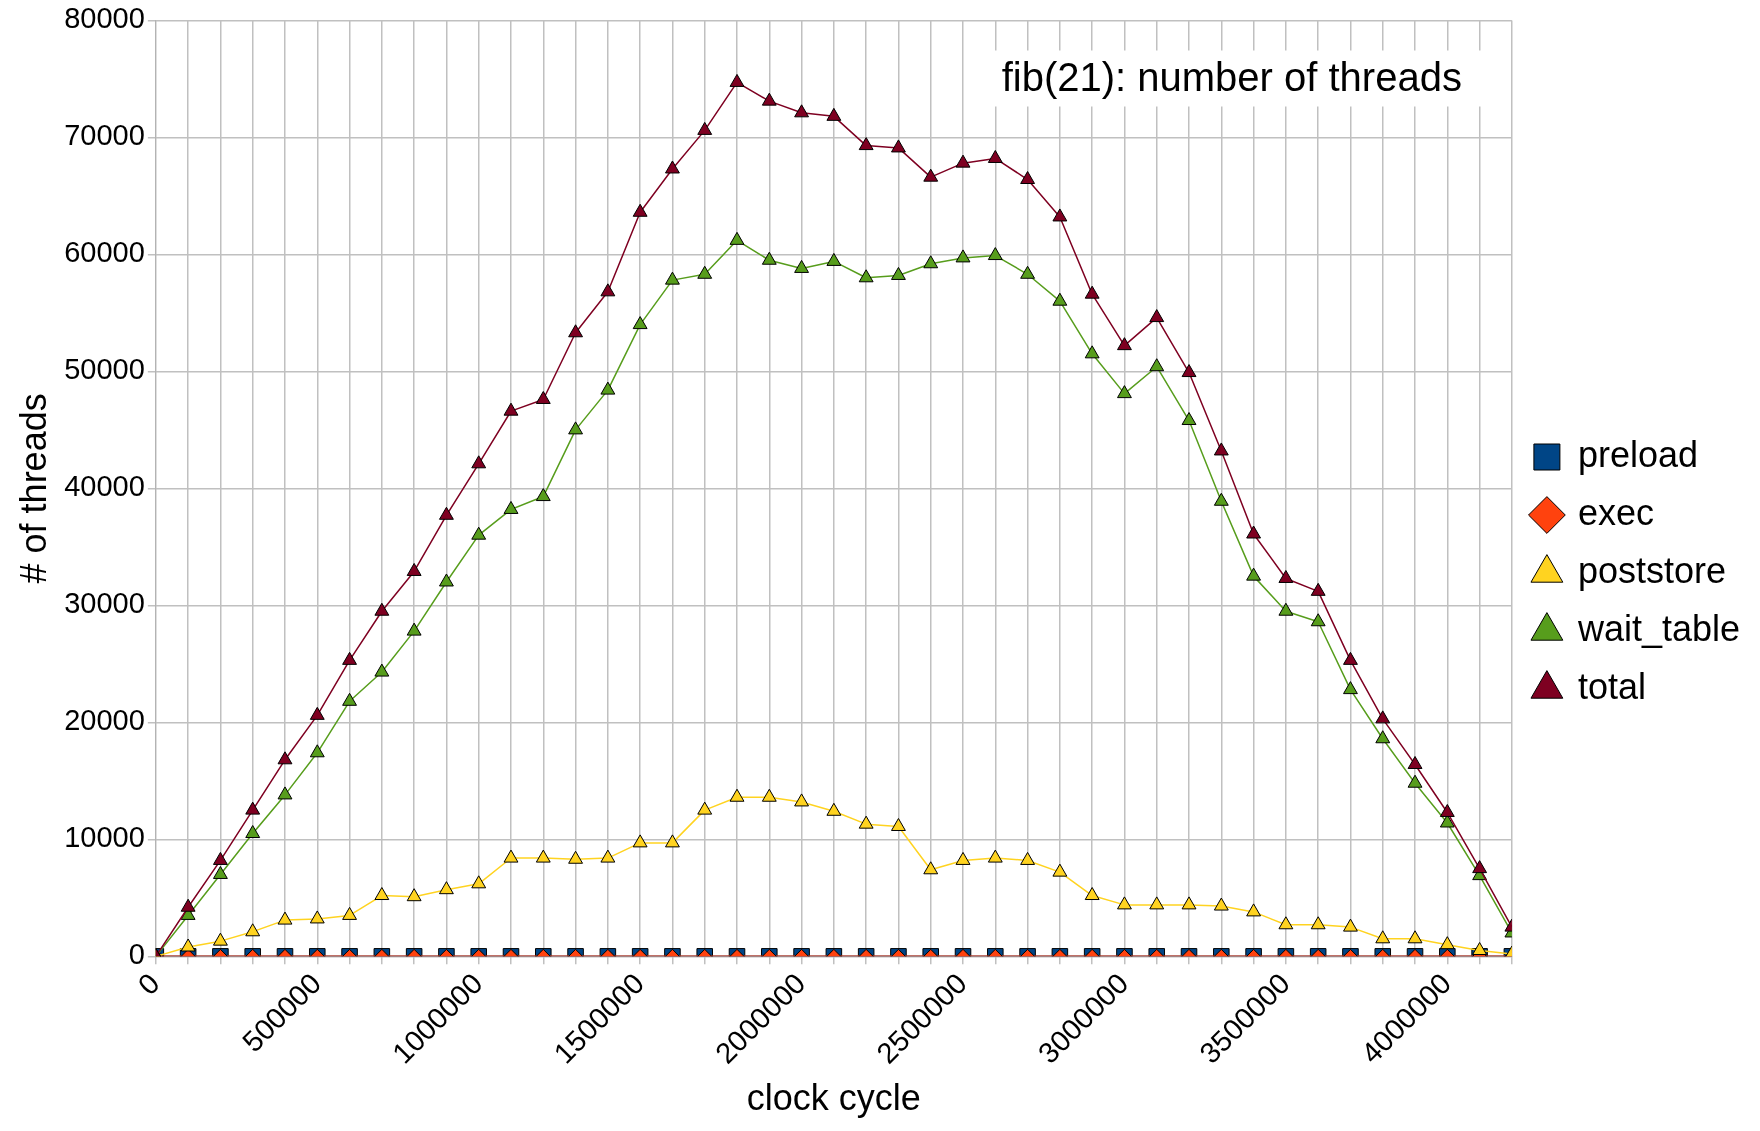  I want to click on legend-label: preload, so click(1637, 454).